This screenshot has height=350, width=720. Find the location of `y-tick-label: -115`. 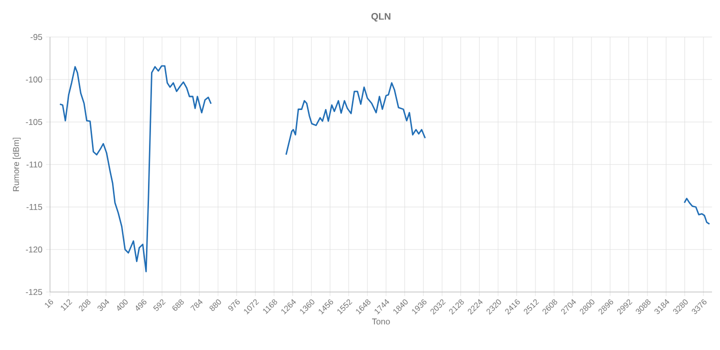

y-tick-label: -115 is located at coordinates (34, 207).